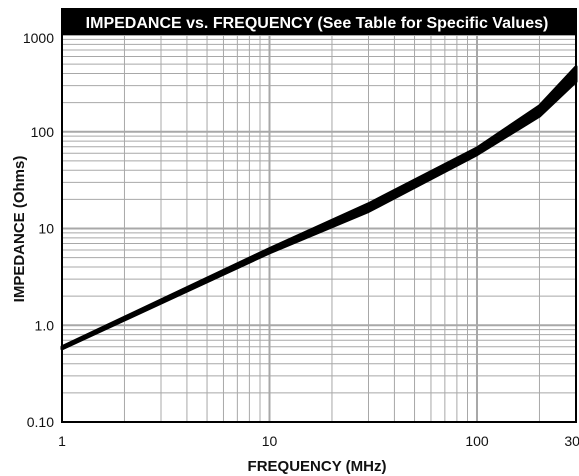 This screenshot has width=579, height=476. What do you see at coordinates (571, 441) in the screenshot?
I see `x-tick-label: 300` at bounding box center [571, 441].